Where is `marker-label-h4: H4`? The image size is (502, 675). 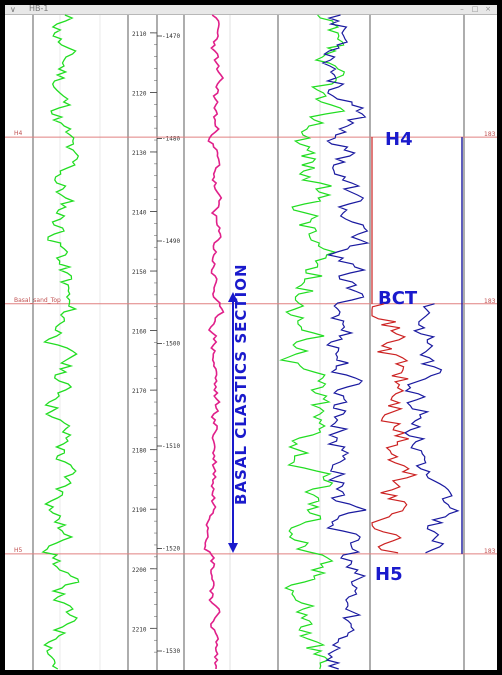
marker-label-h4: H4 is located at coordinates (399, 139).